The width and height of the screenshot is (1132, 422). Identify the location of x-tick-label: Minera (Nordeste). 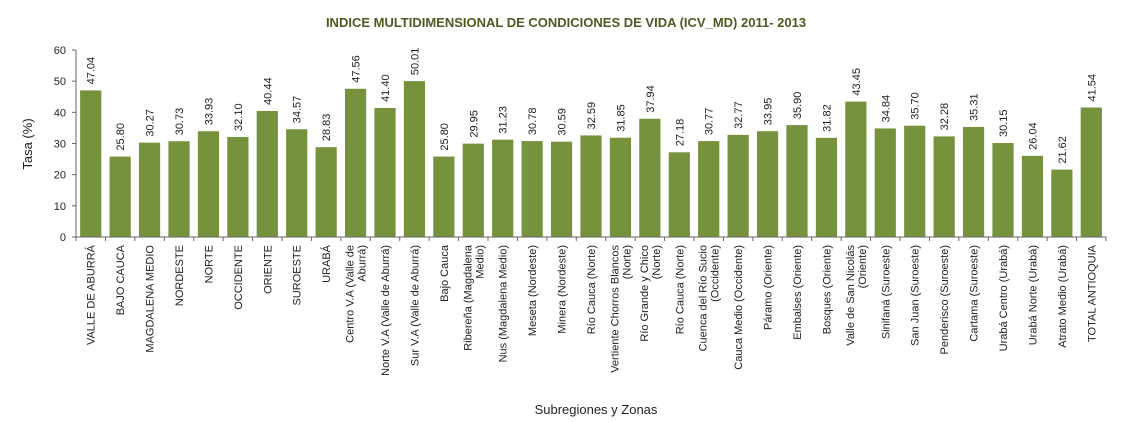
(563, 289).